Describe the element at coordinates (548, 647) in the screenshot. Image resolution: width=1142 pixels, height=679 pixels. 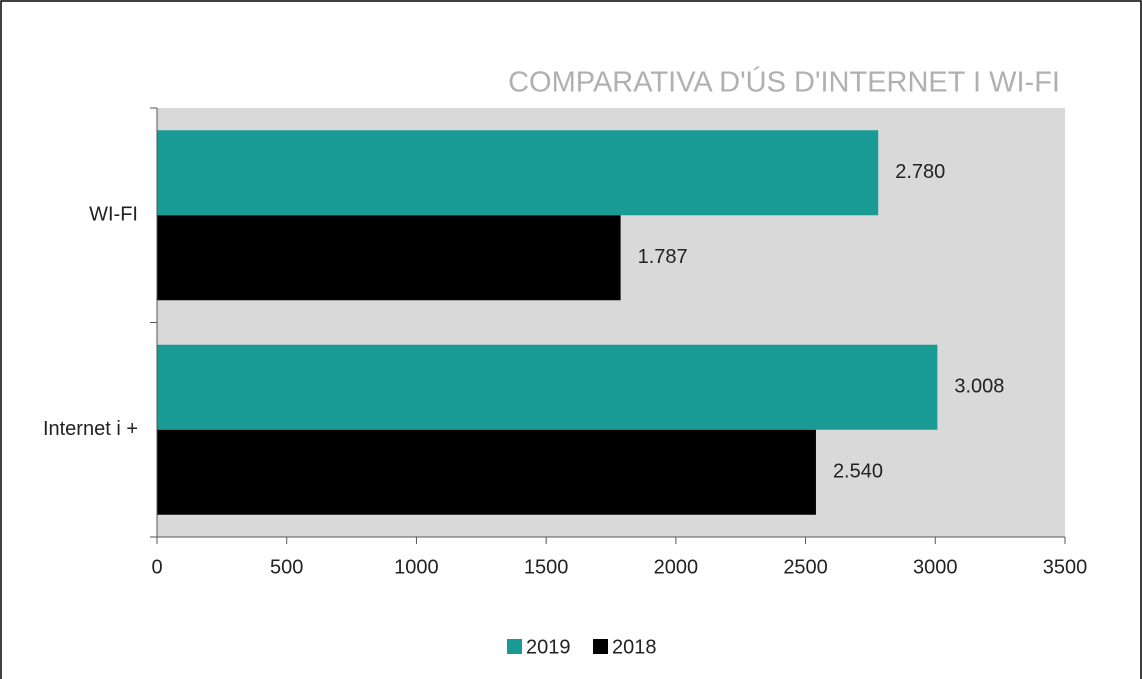
I see `legend-label: 2019` at that location.